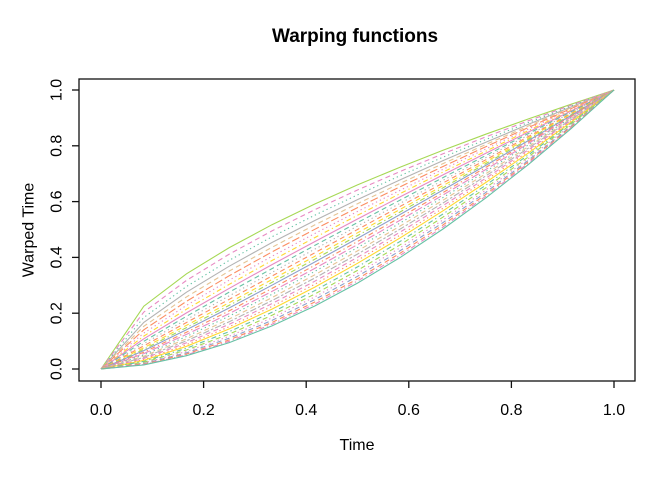 This screenshot has width=672, height=480. I want to click on y-tick-label: 1.0, so click(57, 90).